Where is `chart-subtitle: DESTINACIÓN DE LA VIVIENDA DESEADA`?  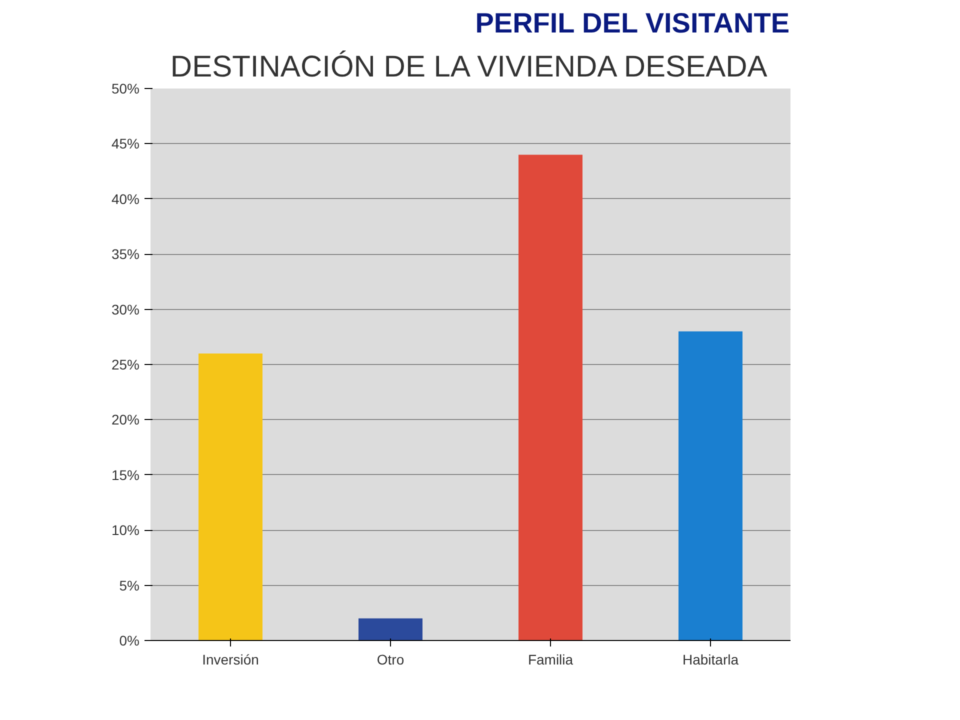
chart-subtitle: DESTINACIÓN DE LA VIVIENDA DESEADA is located at coordinates (469, 67).